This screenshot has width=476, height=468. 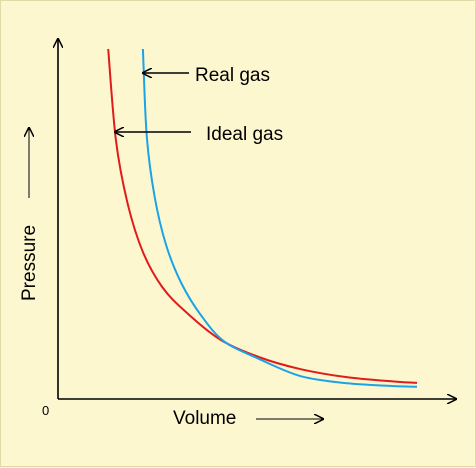 I want to click on y-axis-label: Pressure, so click(x=29, y=263).